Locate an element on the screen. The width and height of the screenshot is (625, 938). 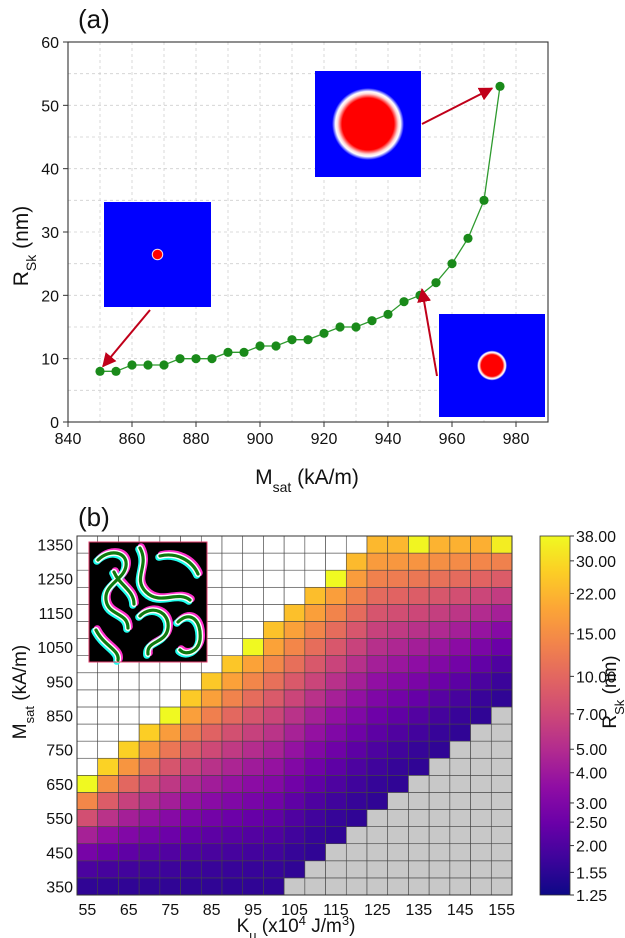
panel-b-label: (b) is located at coordinates (94, 517).